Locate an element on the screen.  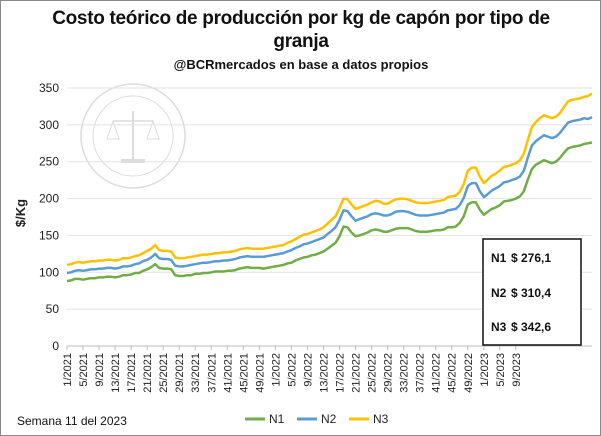
x-tick-label: 41/2022 is located at coordinates (437, 373).